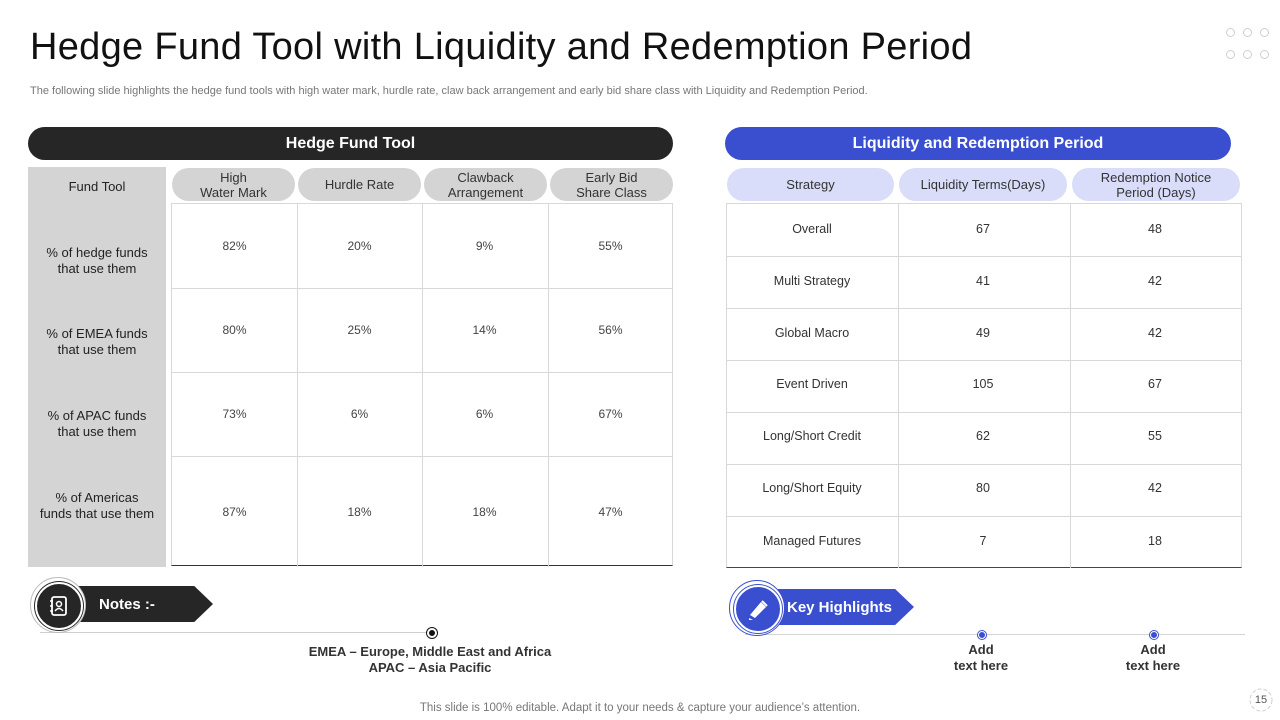  What do you see at coordinates (611, 184) in the screenshot?
I see `col-header-early-bid: Early Bid Share Class` at bounding box center [611, 184].